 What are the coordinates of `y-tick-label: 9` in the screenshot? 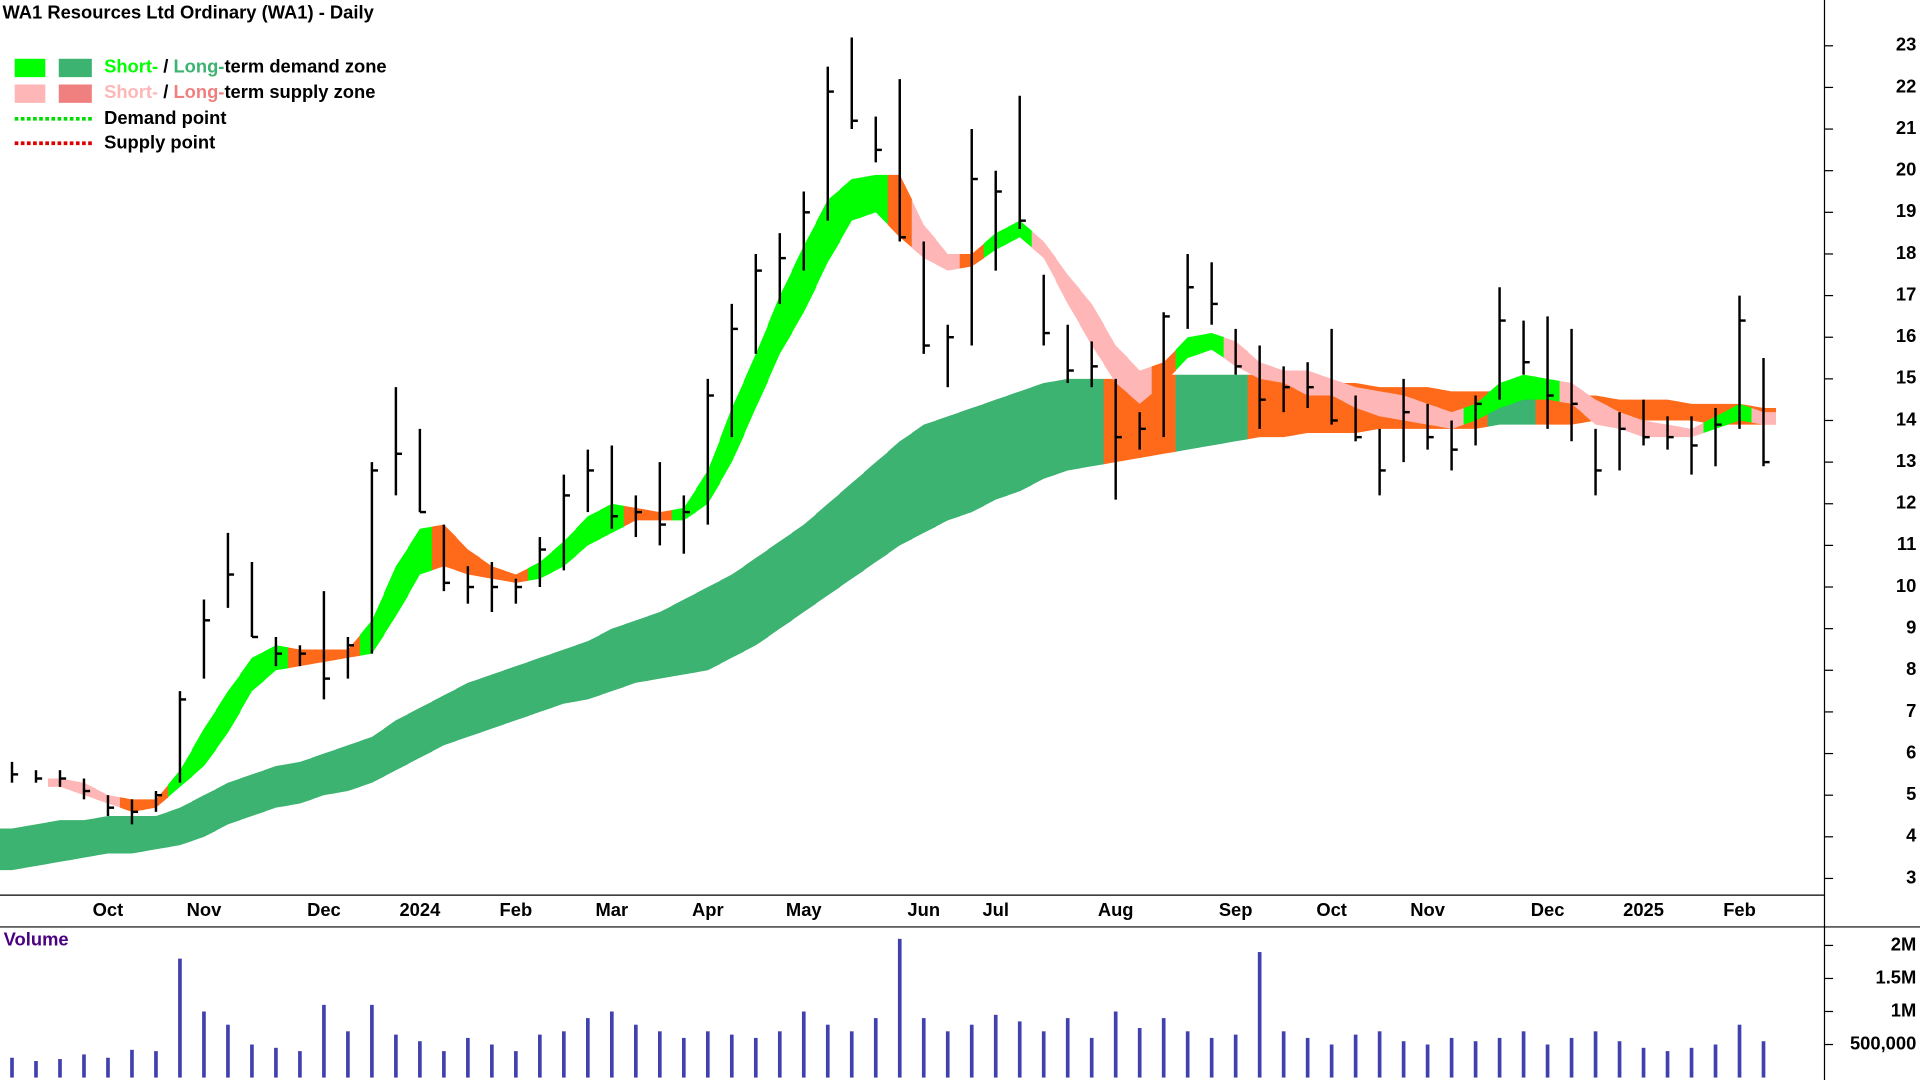 It's located at (1911, 626).